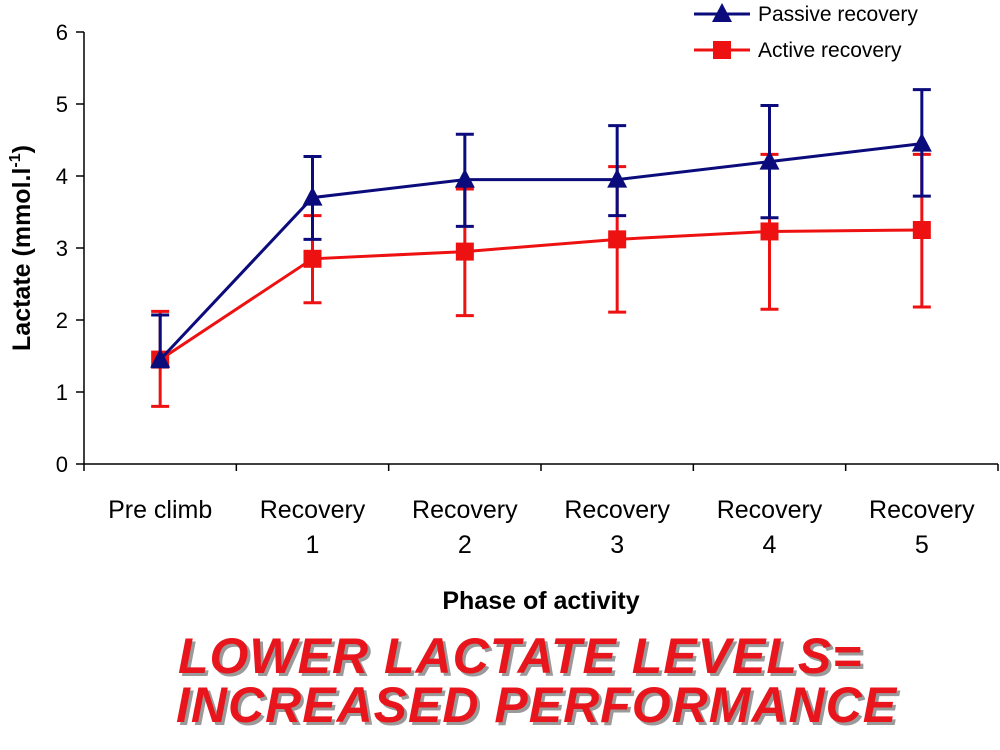  I want to click on x-tick-label-line: Pre climb, so click(160, 510).